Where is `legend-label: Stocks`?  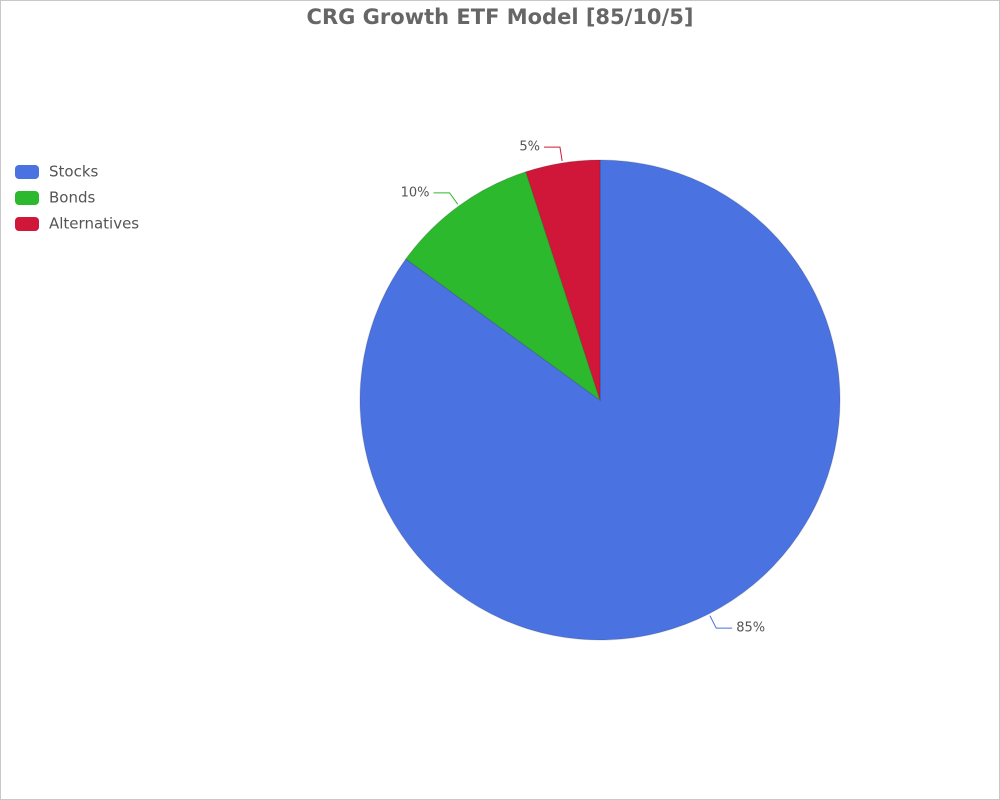
legend-label: Stocks is located at coordinates (74, 172).